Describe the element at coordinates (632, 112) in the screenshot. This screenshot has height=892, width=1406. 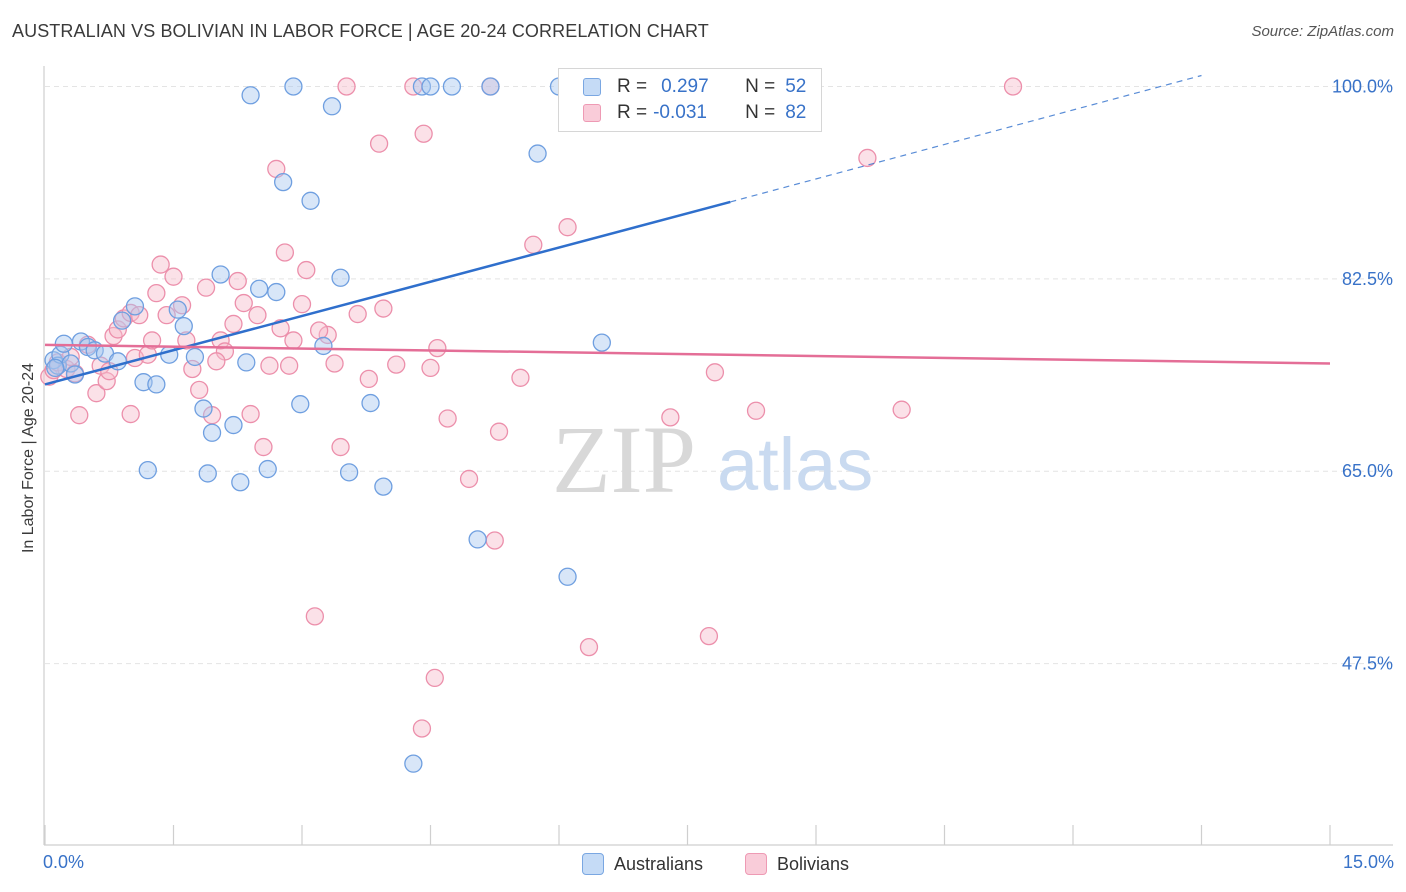
I see `r-label: R =` at that location.